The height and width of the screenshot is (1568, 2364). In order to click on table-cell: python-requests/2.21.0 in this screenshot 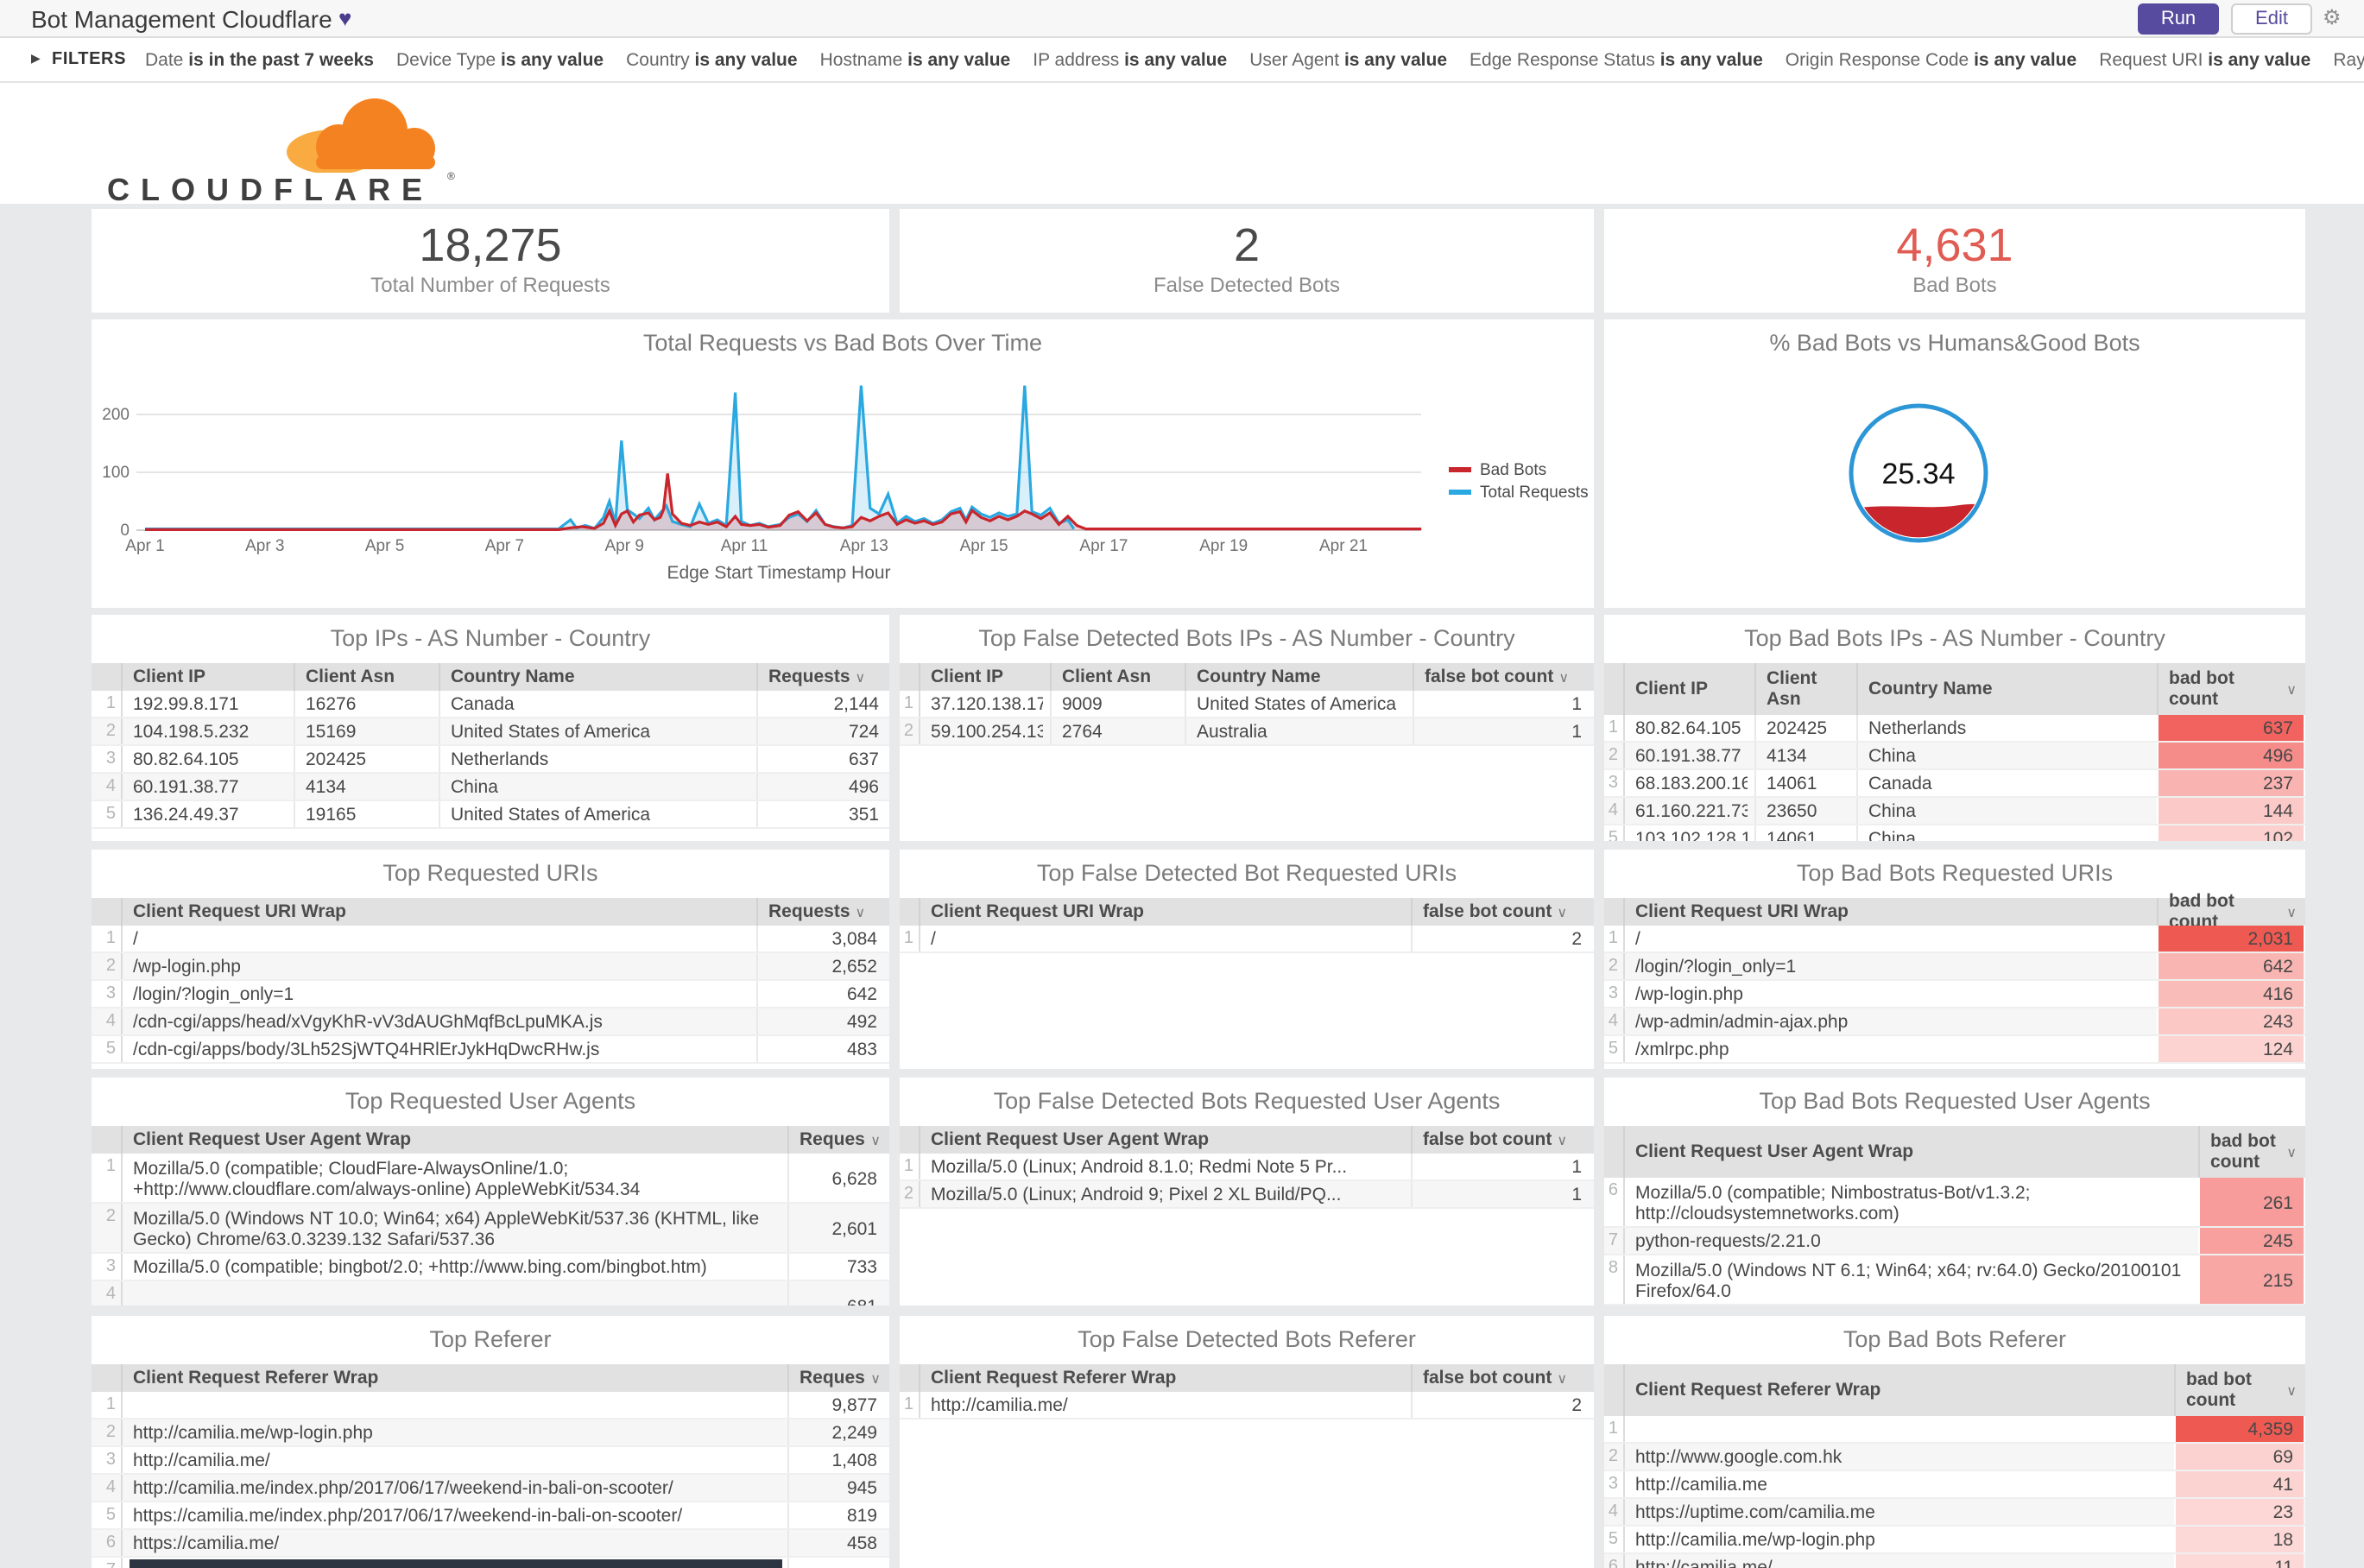, I will do `click(1728, 1242)`.